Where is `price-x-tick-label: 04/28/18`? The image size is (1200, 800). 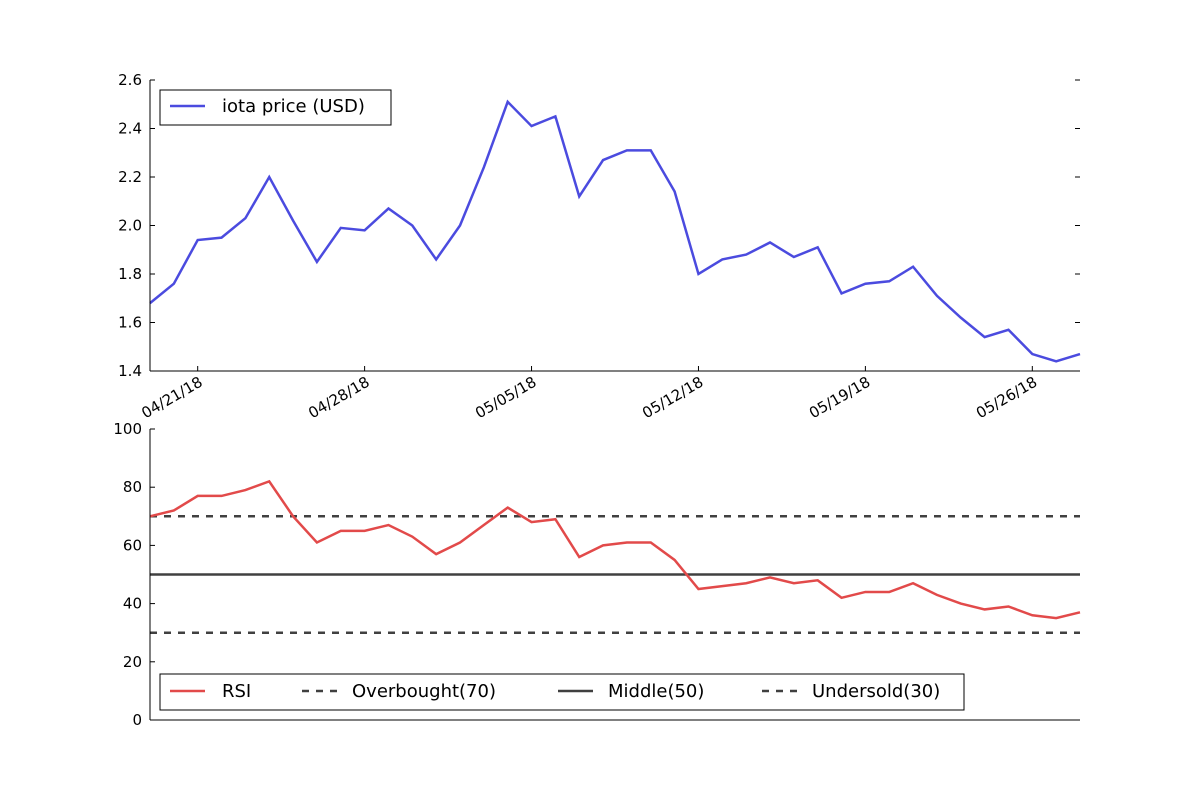 price-x-tick-label: 04/28/18 is located at coordinates (338, 397).